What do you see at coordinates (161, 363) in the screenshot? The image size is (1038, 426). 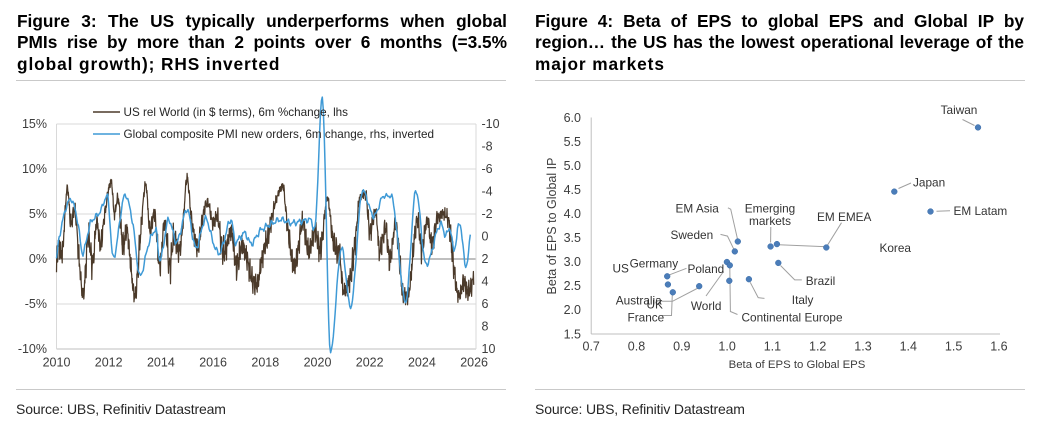 I see `svg-text: 2014` at bounding box center [161, 363].